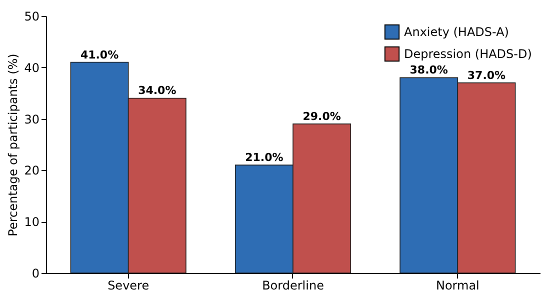 This screenshot has height=297, width=550. I want to click on legend-label: Anxiety (HADS-A), so click(456, 32).